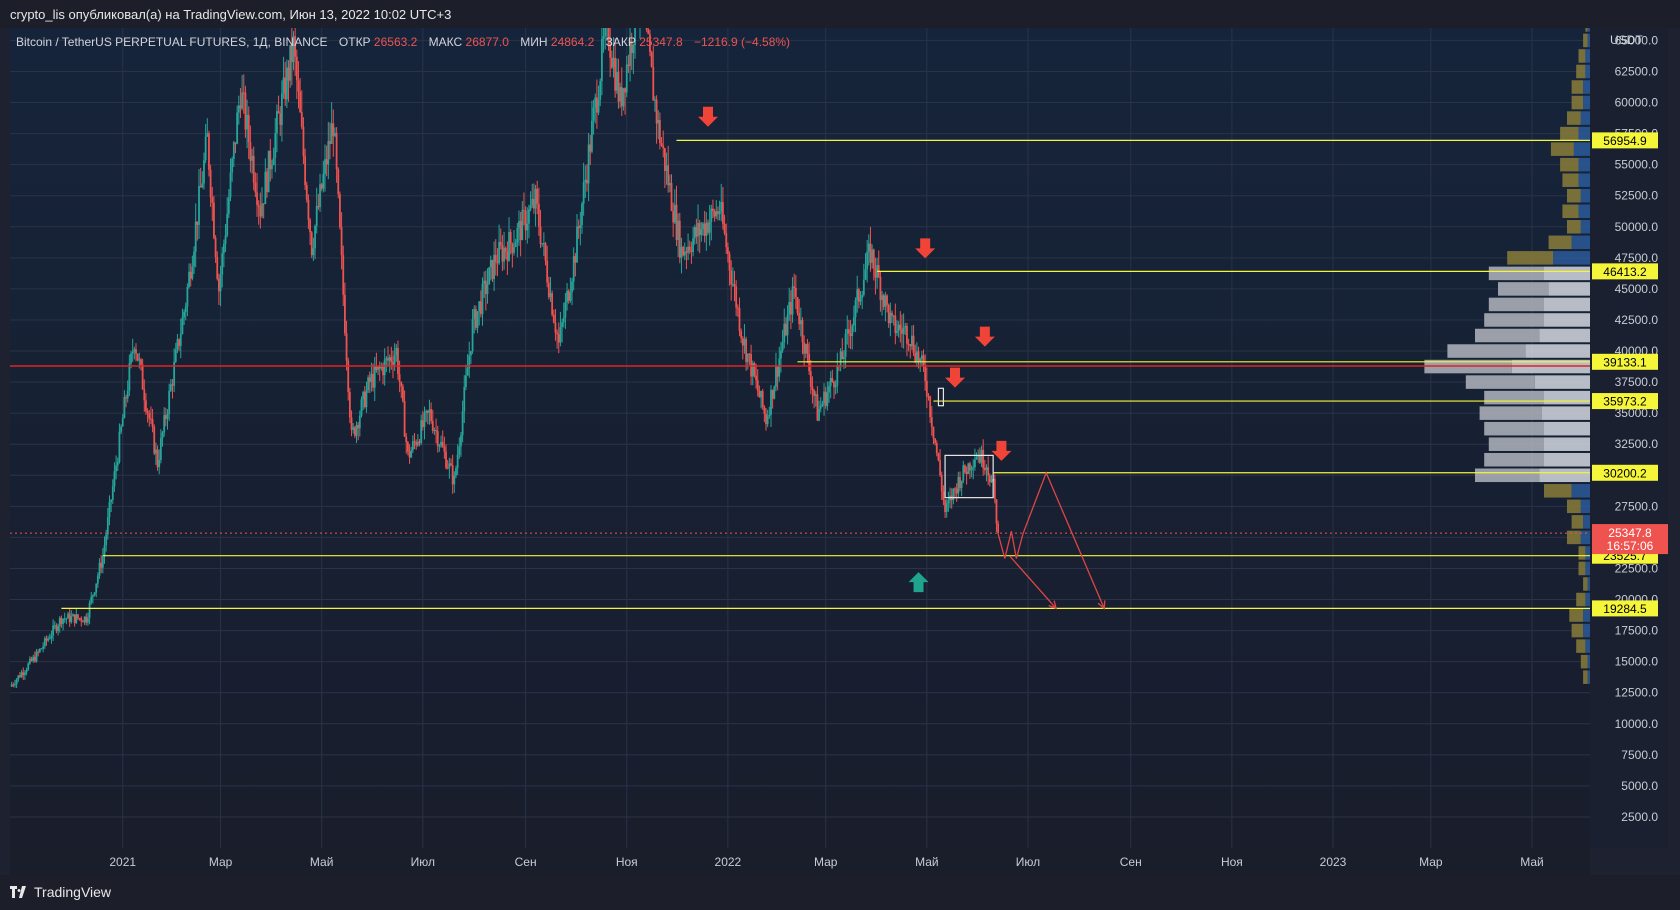  I want to click on last-price-tag, so click(1630, 539).